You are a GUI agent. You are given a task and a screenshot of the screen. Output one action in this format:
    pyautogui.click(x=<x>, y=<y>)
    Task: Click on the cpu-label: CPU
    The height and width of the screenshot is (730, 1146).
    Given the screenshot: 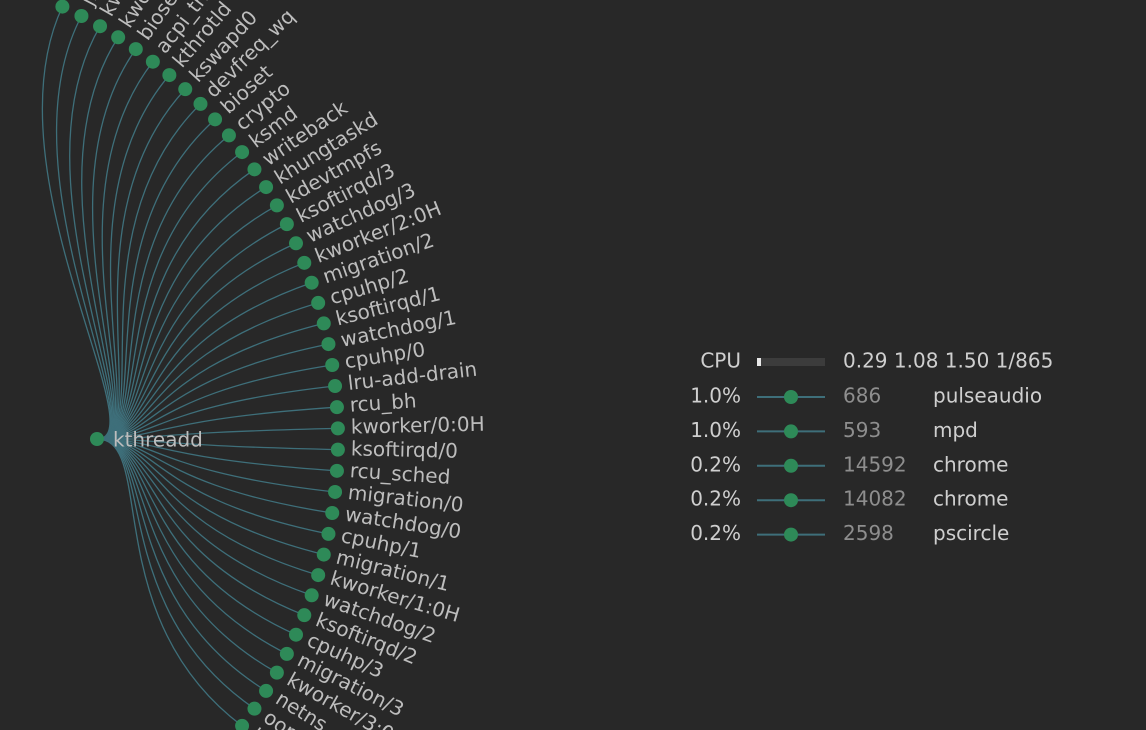 What is the action you would take?
    pyautogui.click(x=720, y=361)
    